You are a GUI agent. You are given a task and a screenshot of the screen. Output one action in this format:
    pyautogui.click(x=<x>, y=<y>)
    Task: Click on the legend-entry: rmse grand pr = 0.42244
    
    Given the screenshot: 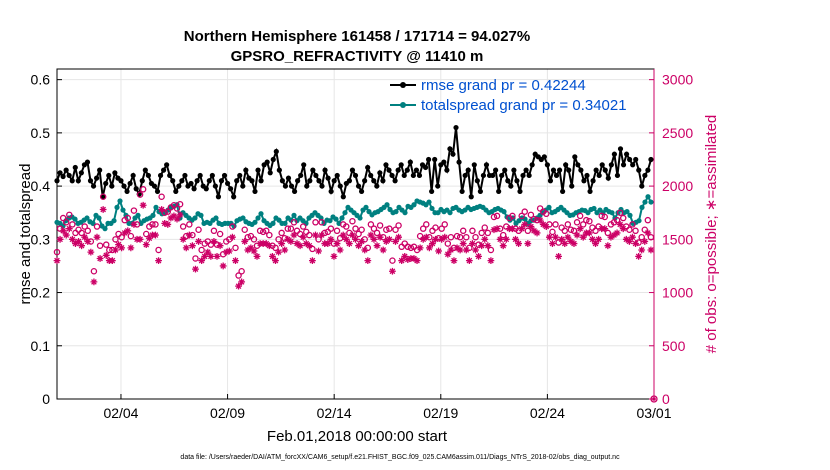 What is the action you would take?
    pyautogui.click(x=503, y=85)
    